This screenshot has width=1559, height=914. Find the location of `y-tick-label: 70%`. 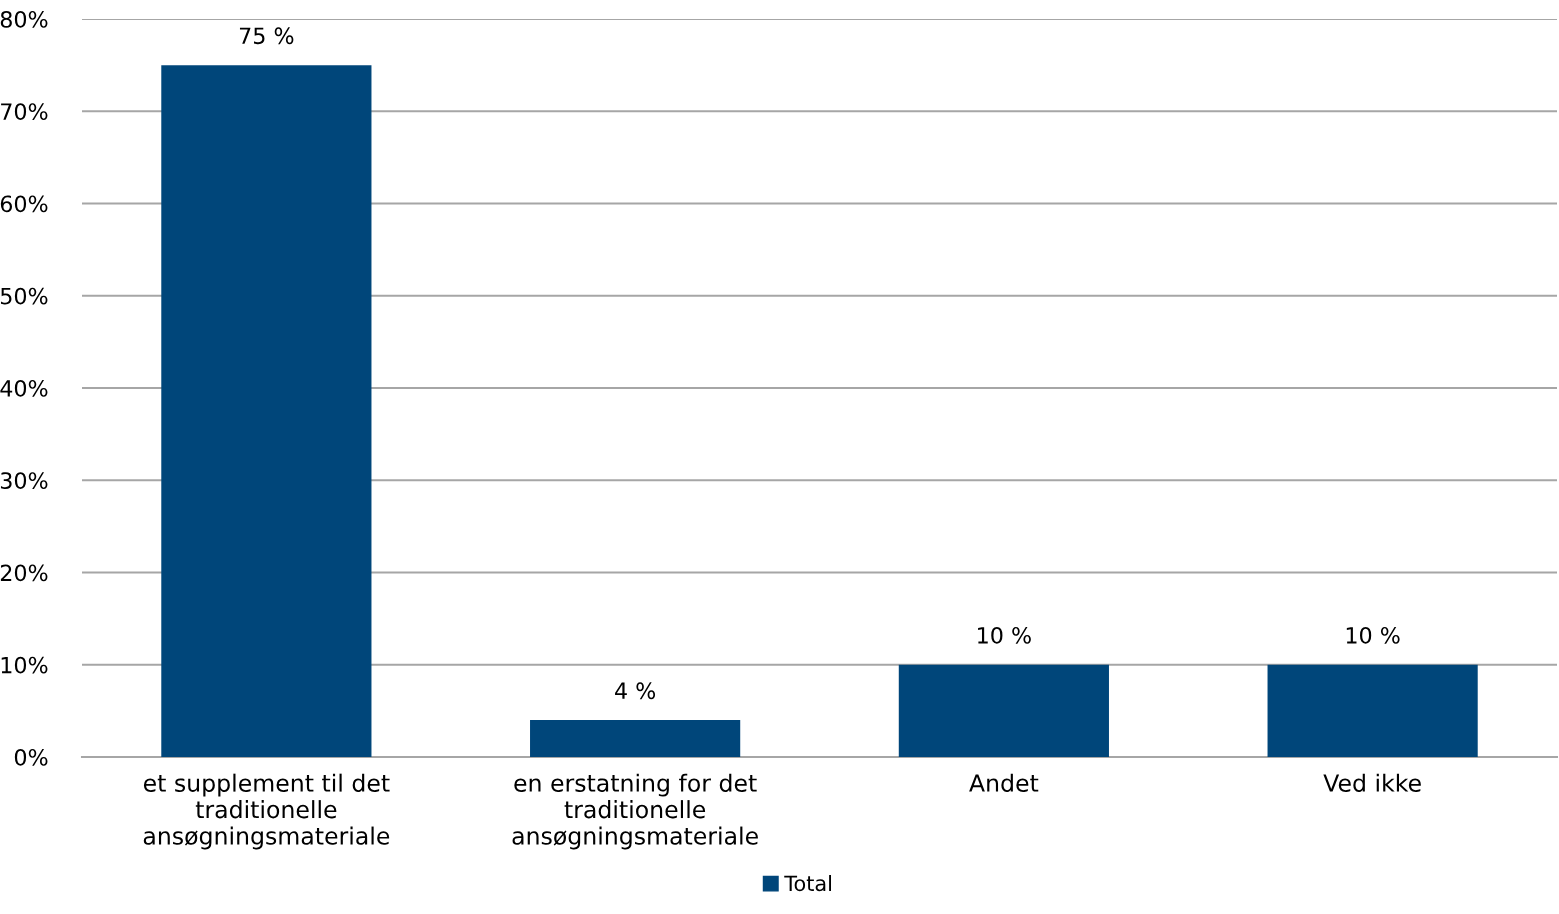

y-tick-label: 70% is located at coordinates (24, 112).